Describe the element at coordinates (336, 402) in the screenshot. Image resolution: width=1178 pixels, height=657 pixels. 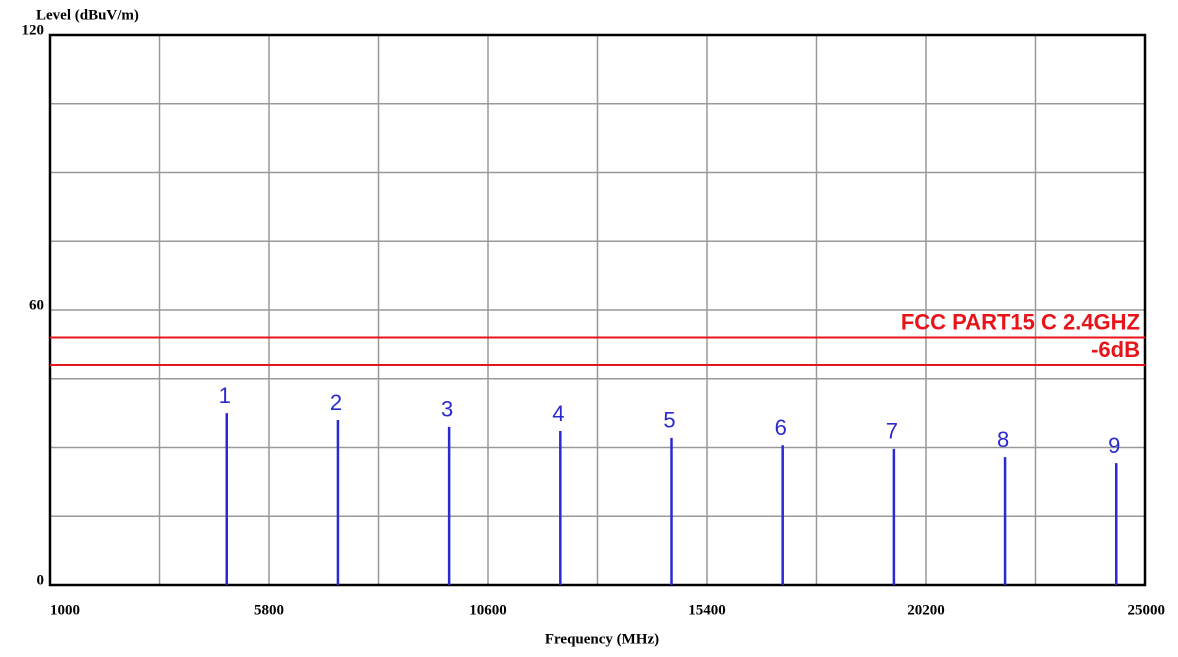
I see `marker-label: 2` at that location.